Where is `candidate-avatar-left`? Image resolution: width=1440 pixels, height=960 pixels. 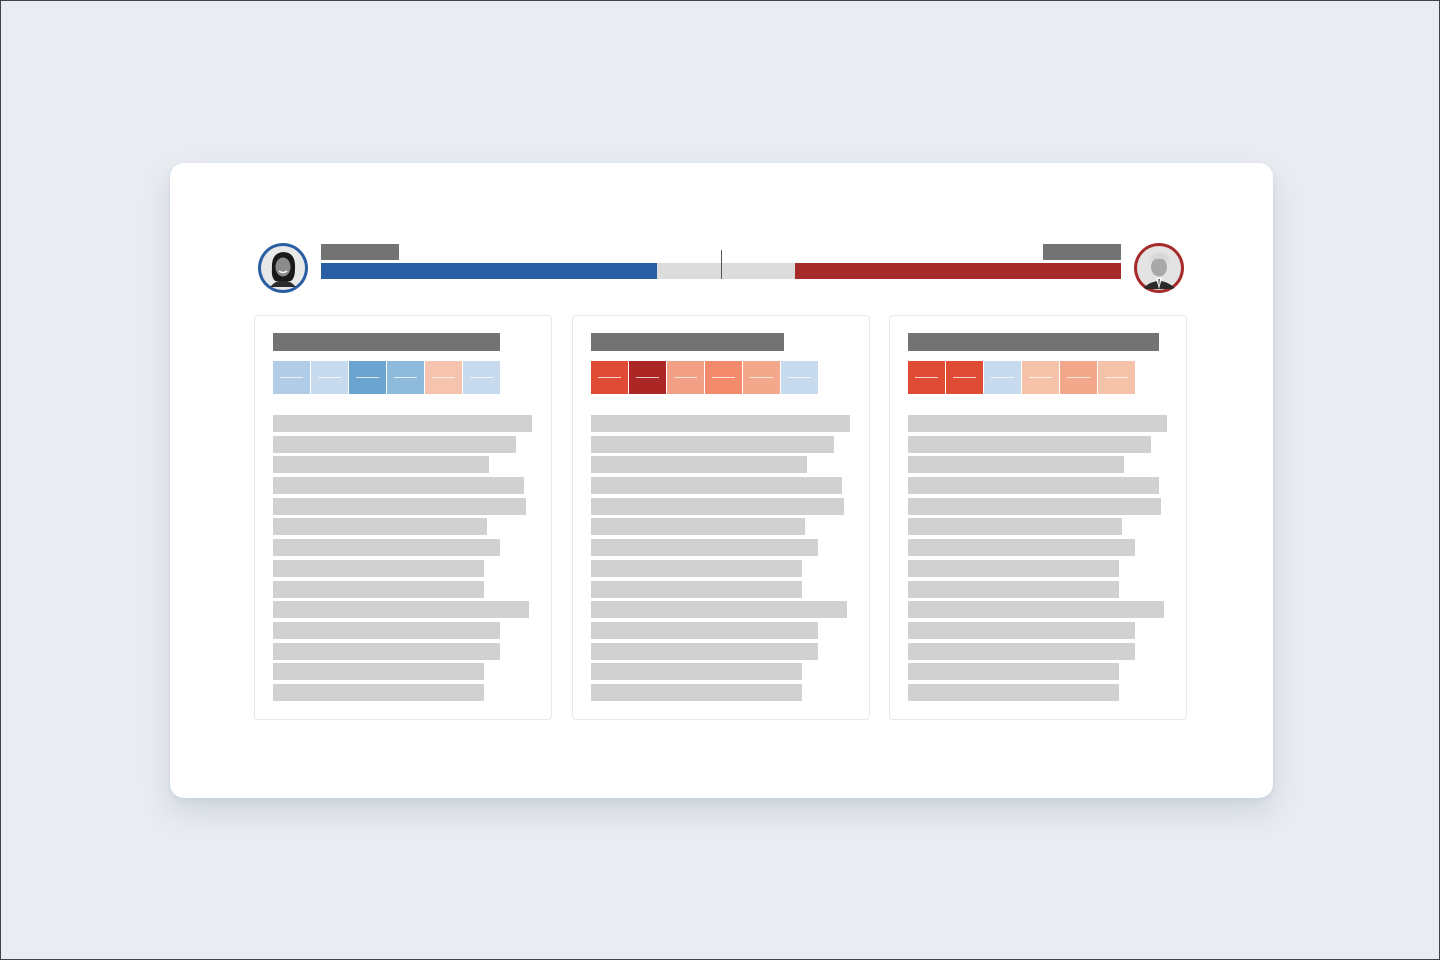 candidate-avatar-left is located at coordinates (283, 268).